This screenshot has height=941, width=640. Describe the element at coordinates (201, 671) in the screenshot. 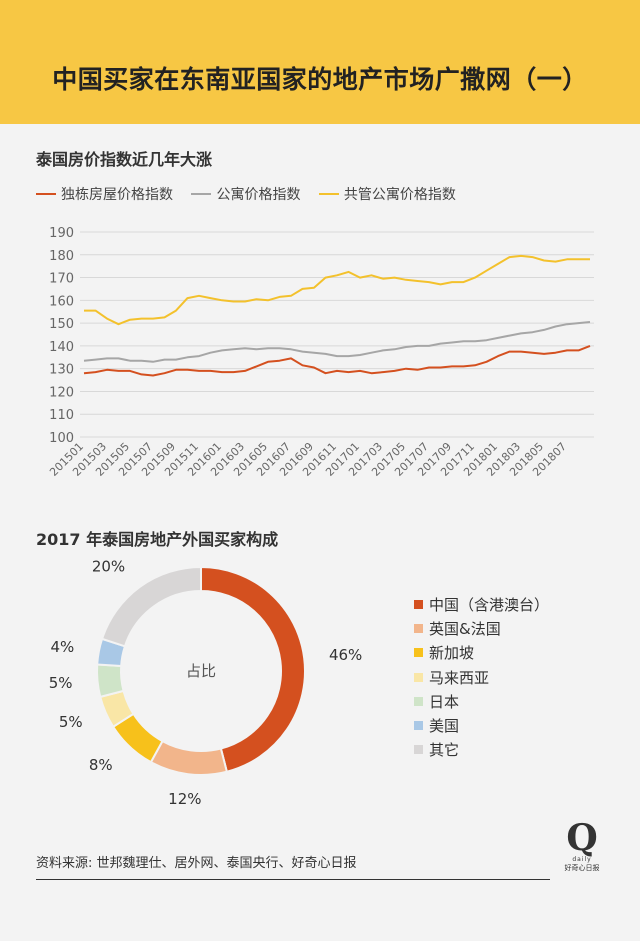

I see `donut-center-label: 占比` at that location.